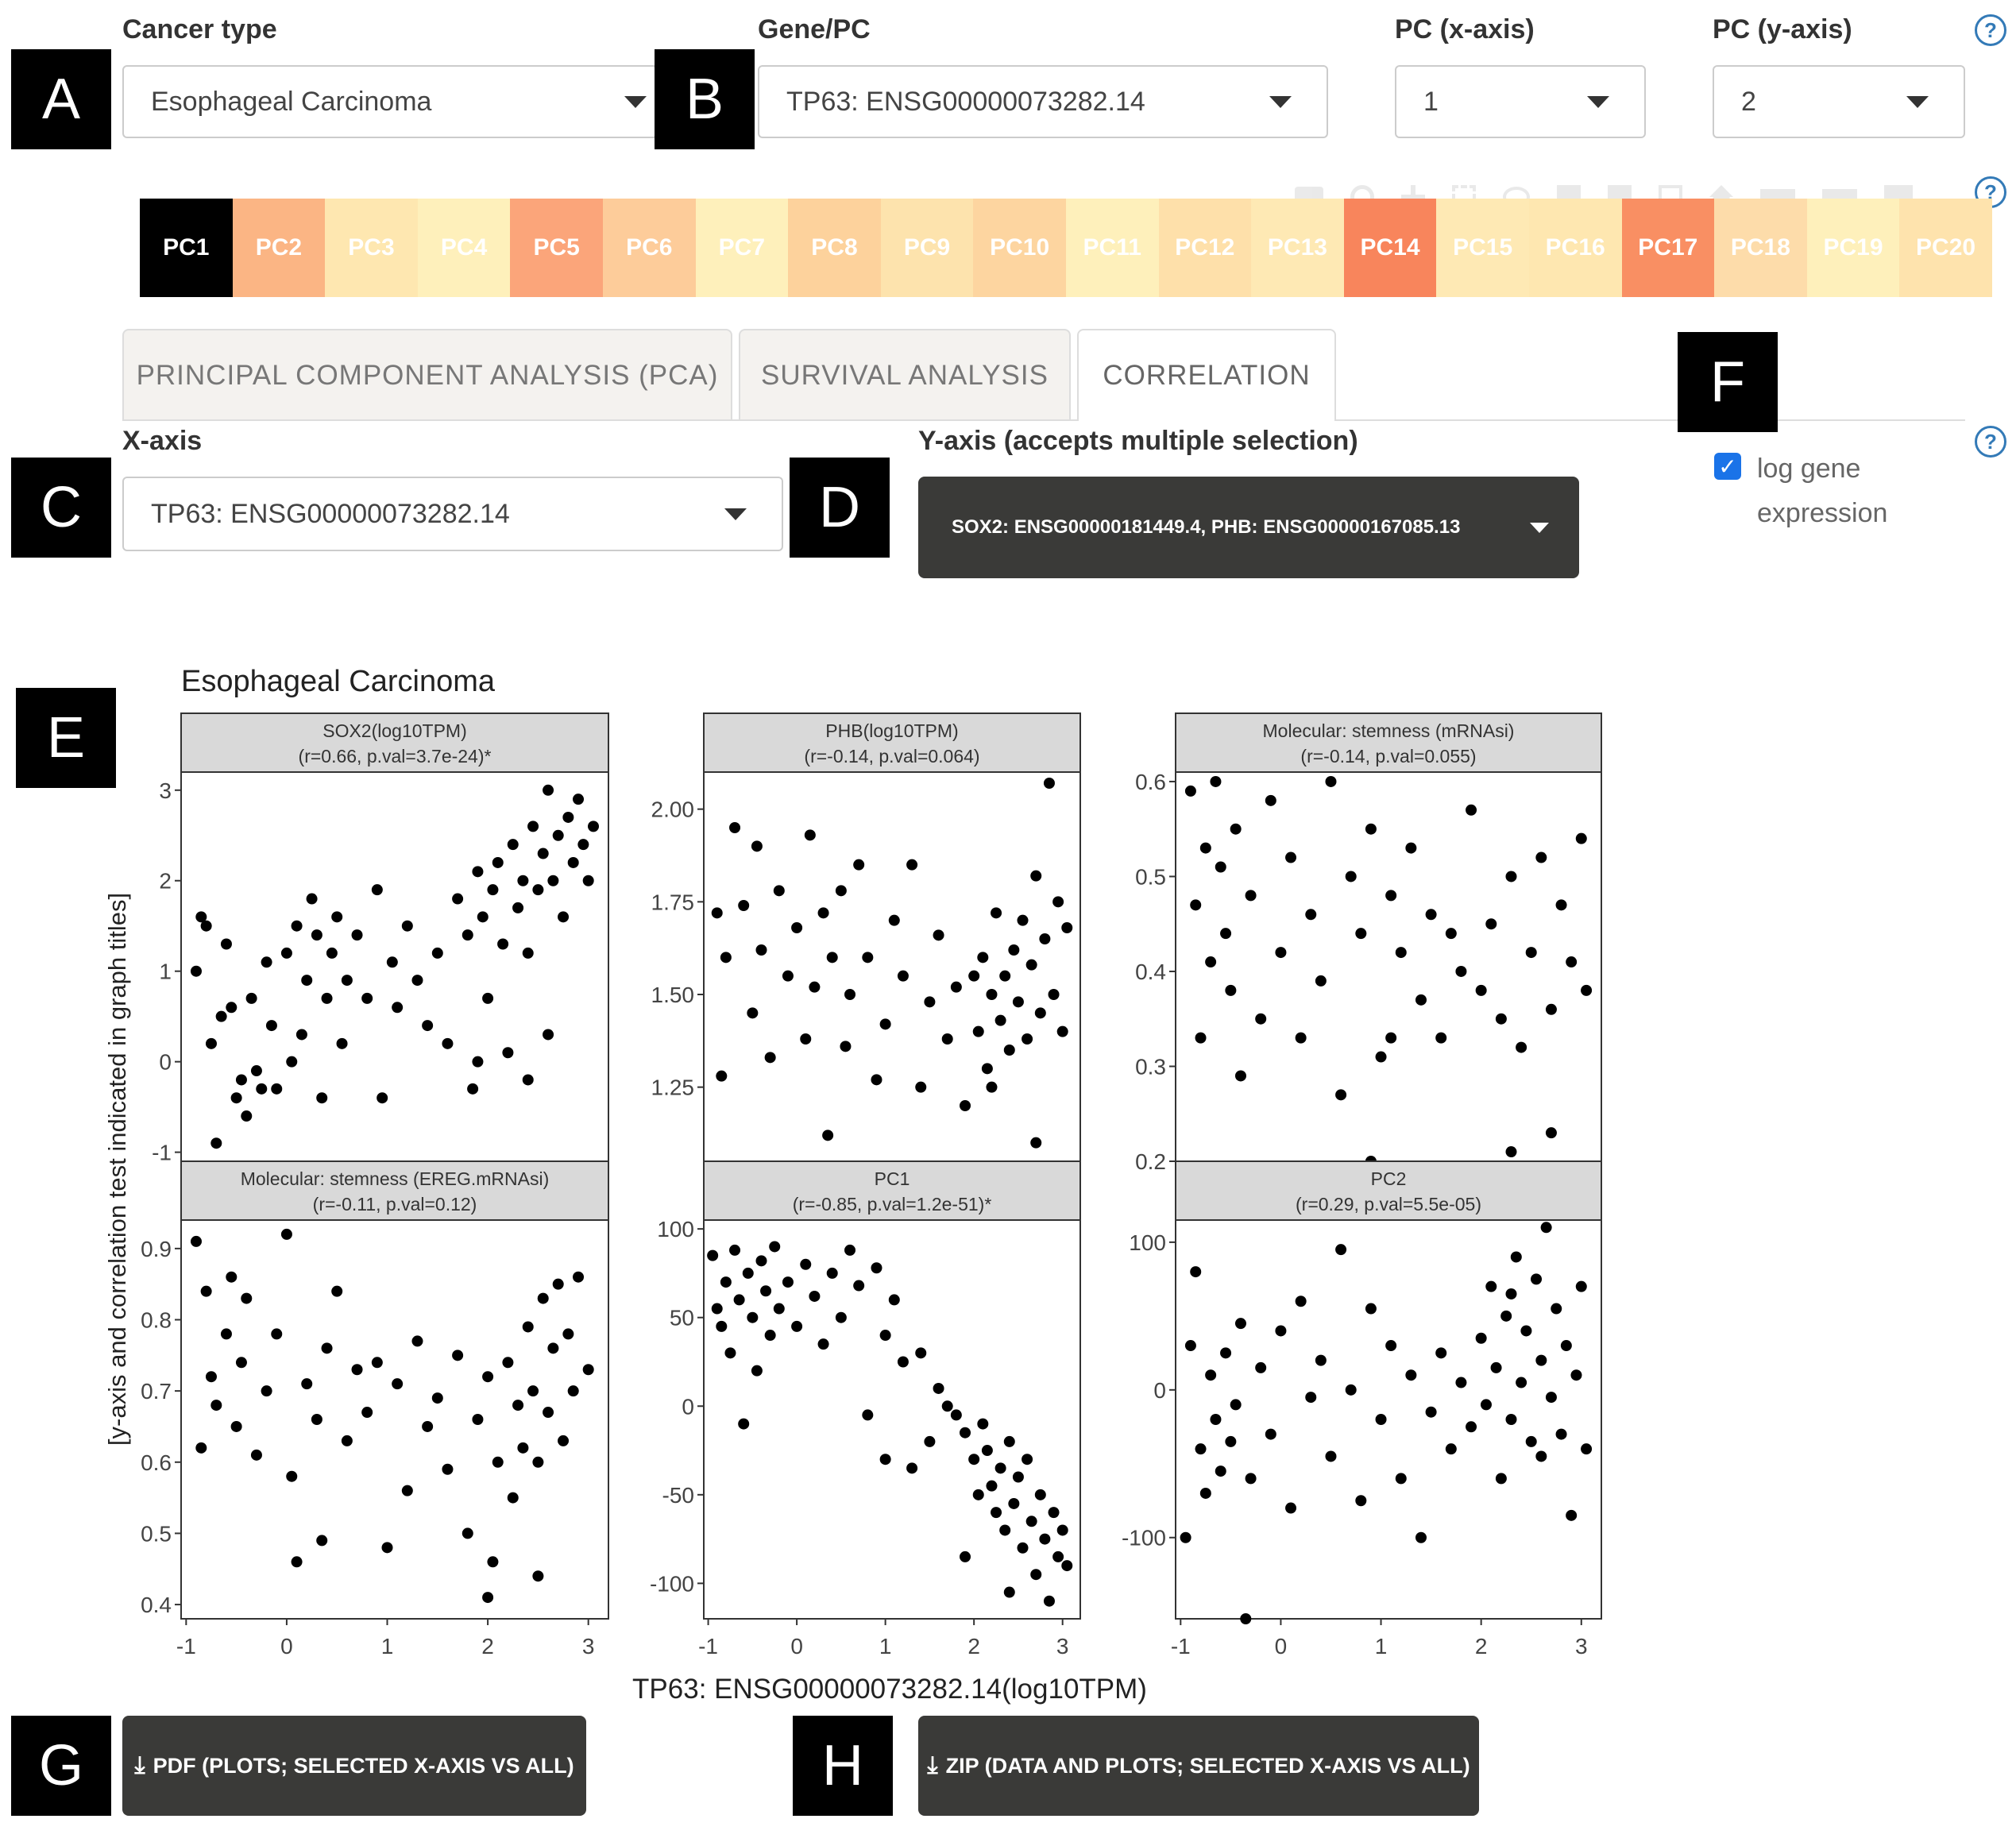 The width and height of the screenshot is (2016, 1842). Describe the element at coordinates (1991, 30) in the screenshot. I see `help-icon-top: ?` at that location.